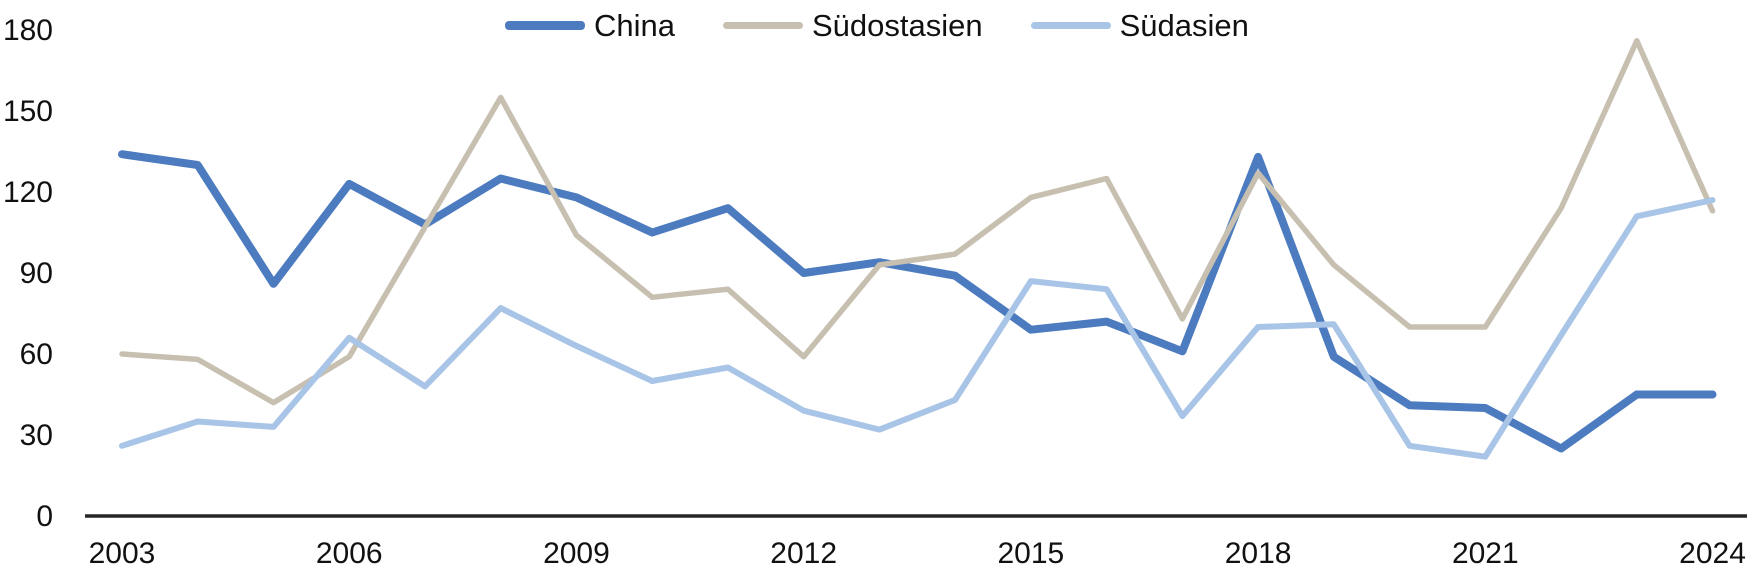  What do you see at coordinates (897, 25) in the screenshot?
I see `legend-label-suedostasien: Südostasien` at bounding box center [897, 25].